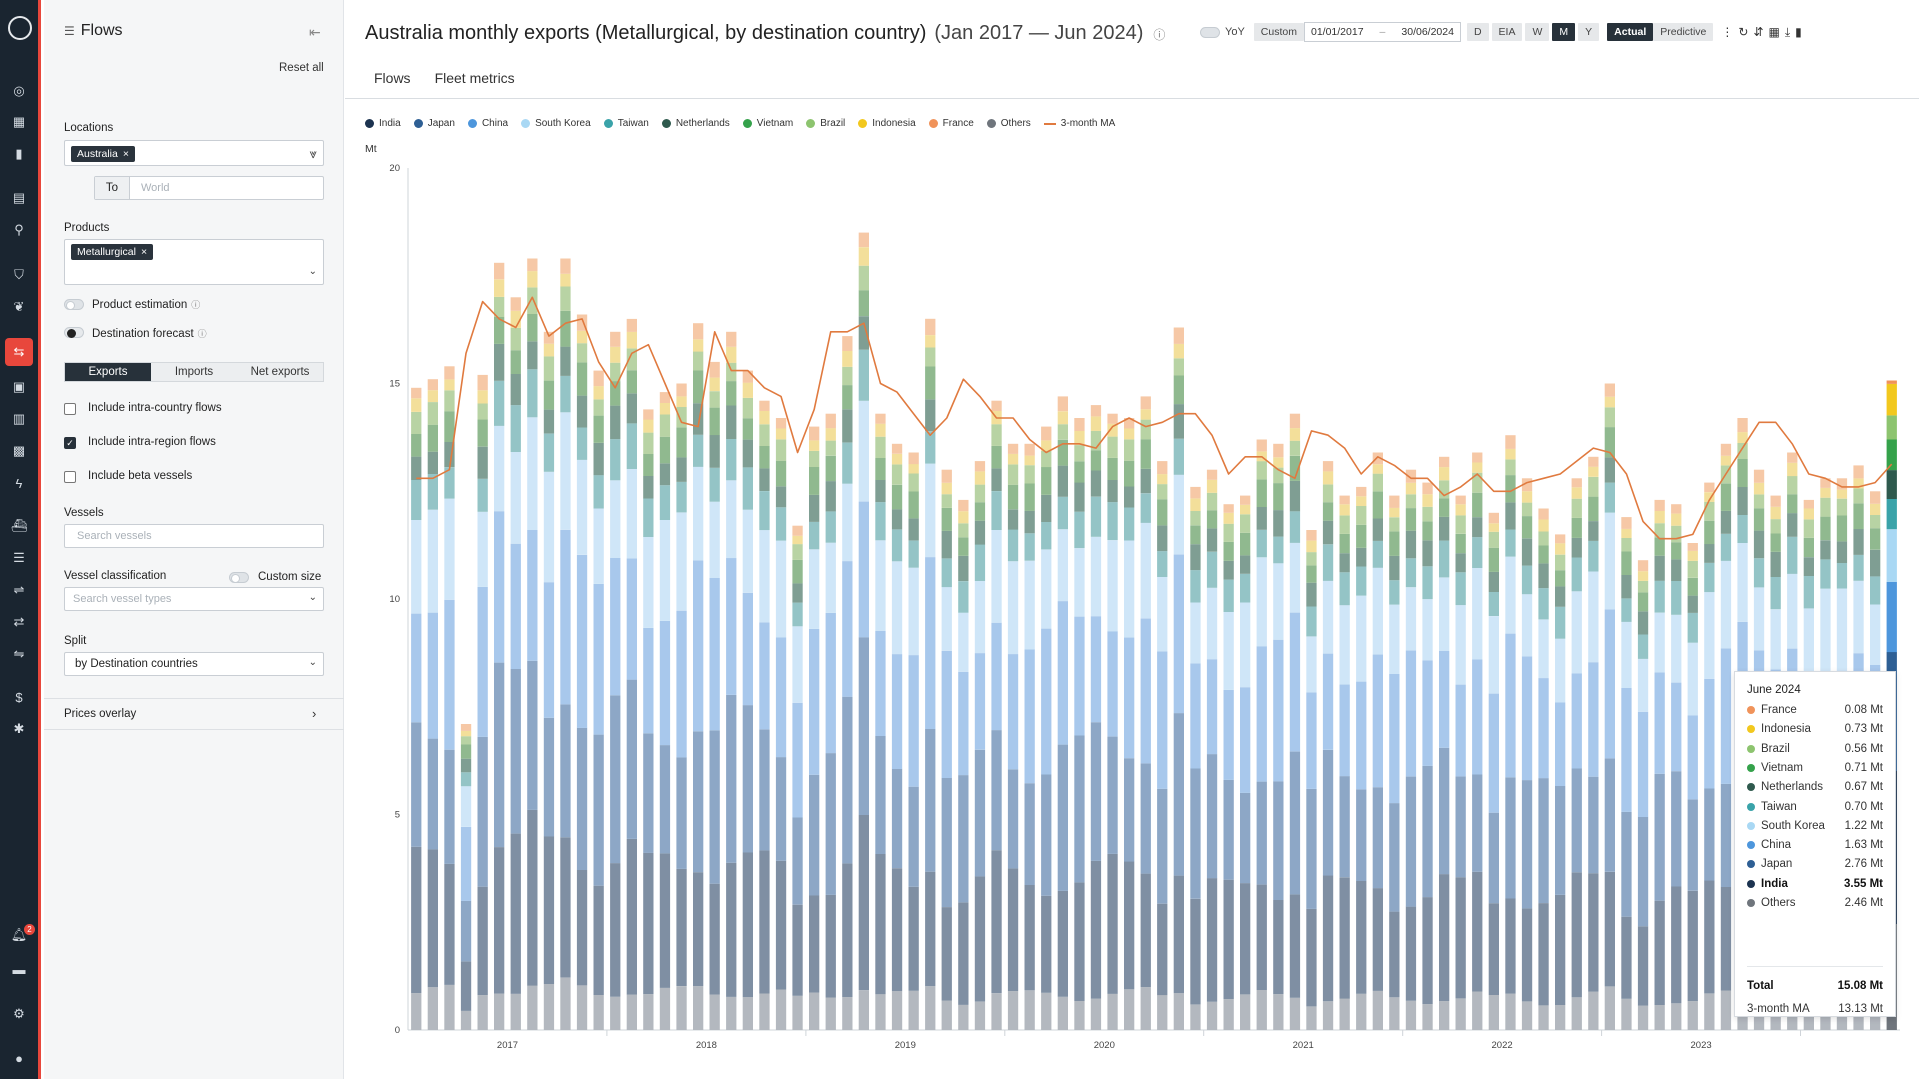 Image resolution: width=1919 pixels, height=1079 pixels. I want to click on custom-size-toggle, so click(239, 577).